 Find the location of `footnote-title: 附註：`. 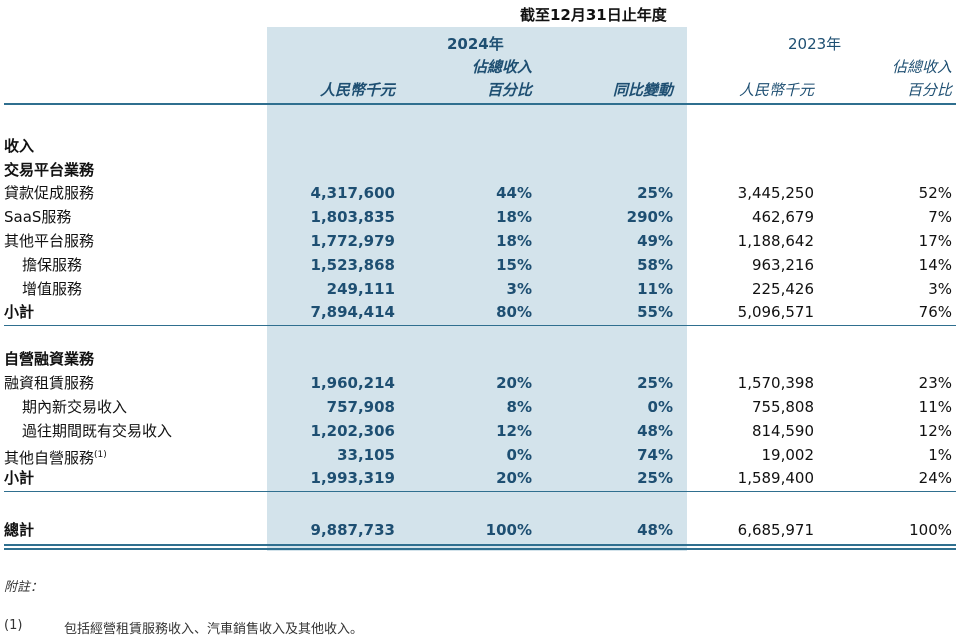

footnote-title: 附註： is located at coordinates (24, 587).